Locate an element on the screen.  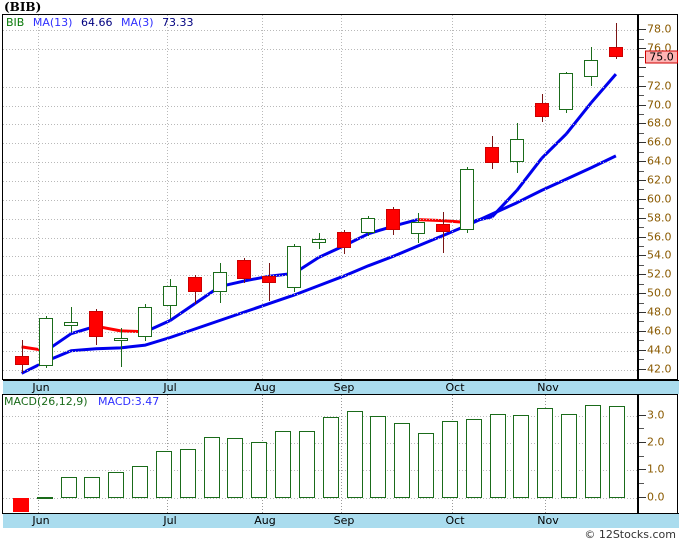
macd-y-tick-label: 3.0 is located at coordinates (656, 415).